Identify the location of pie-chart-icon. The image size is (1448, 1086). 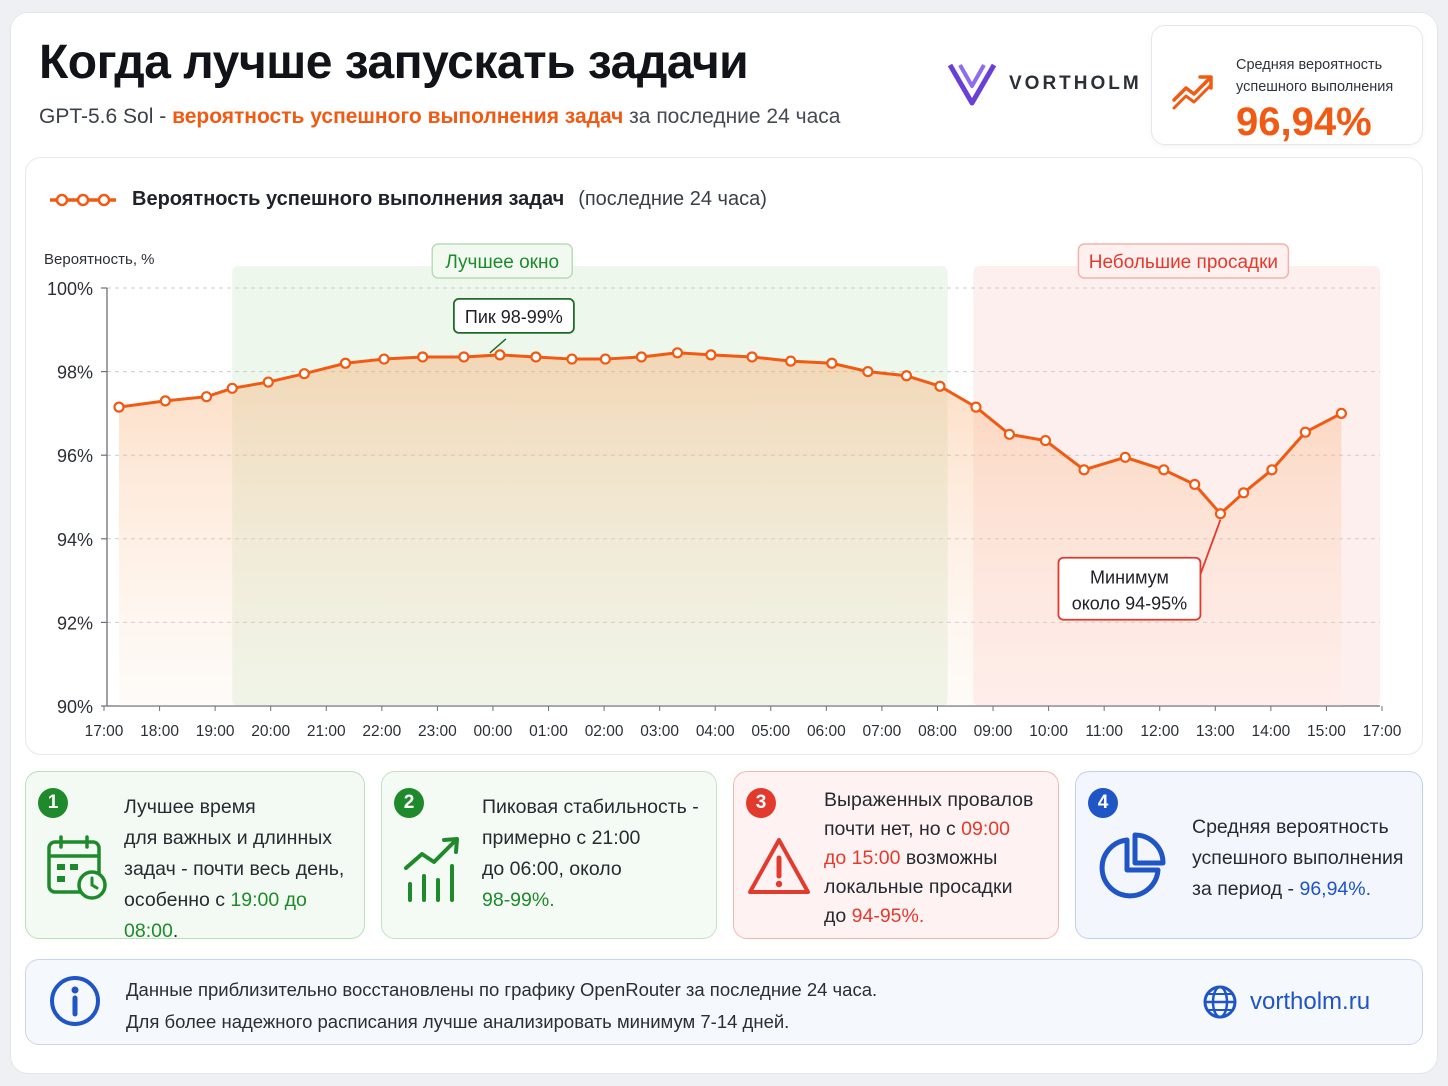
(1132, 865).